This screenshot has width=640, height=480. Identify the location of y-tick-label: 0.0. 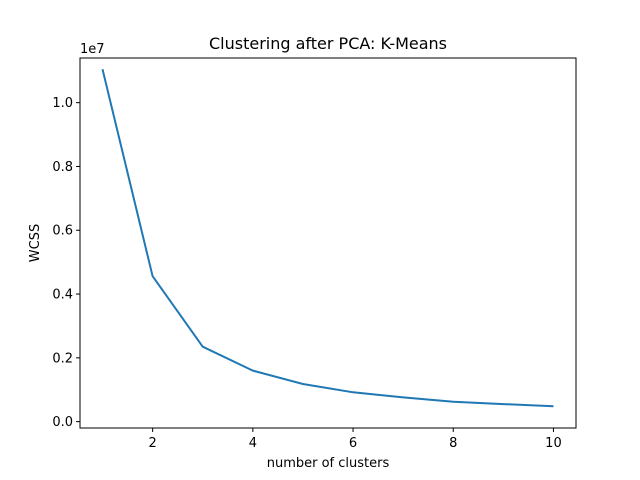
(62, 422).